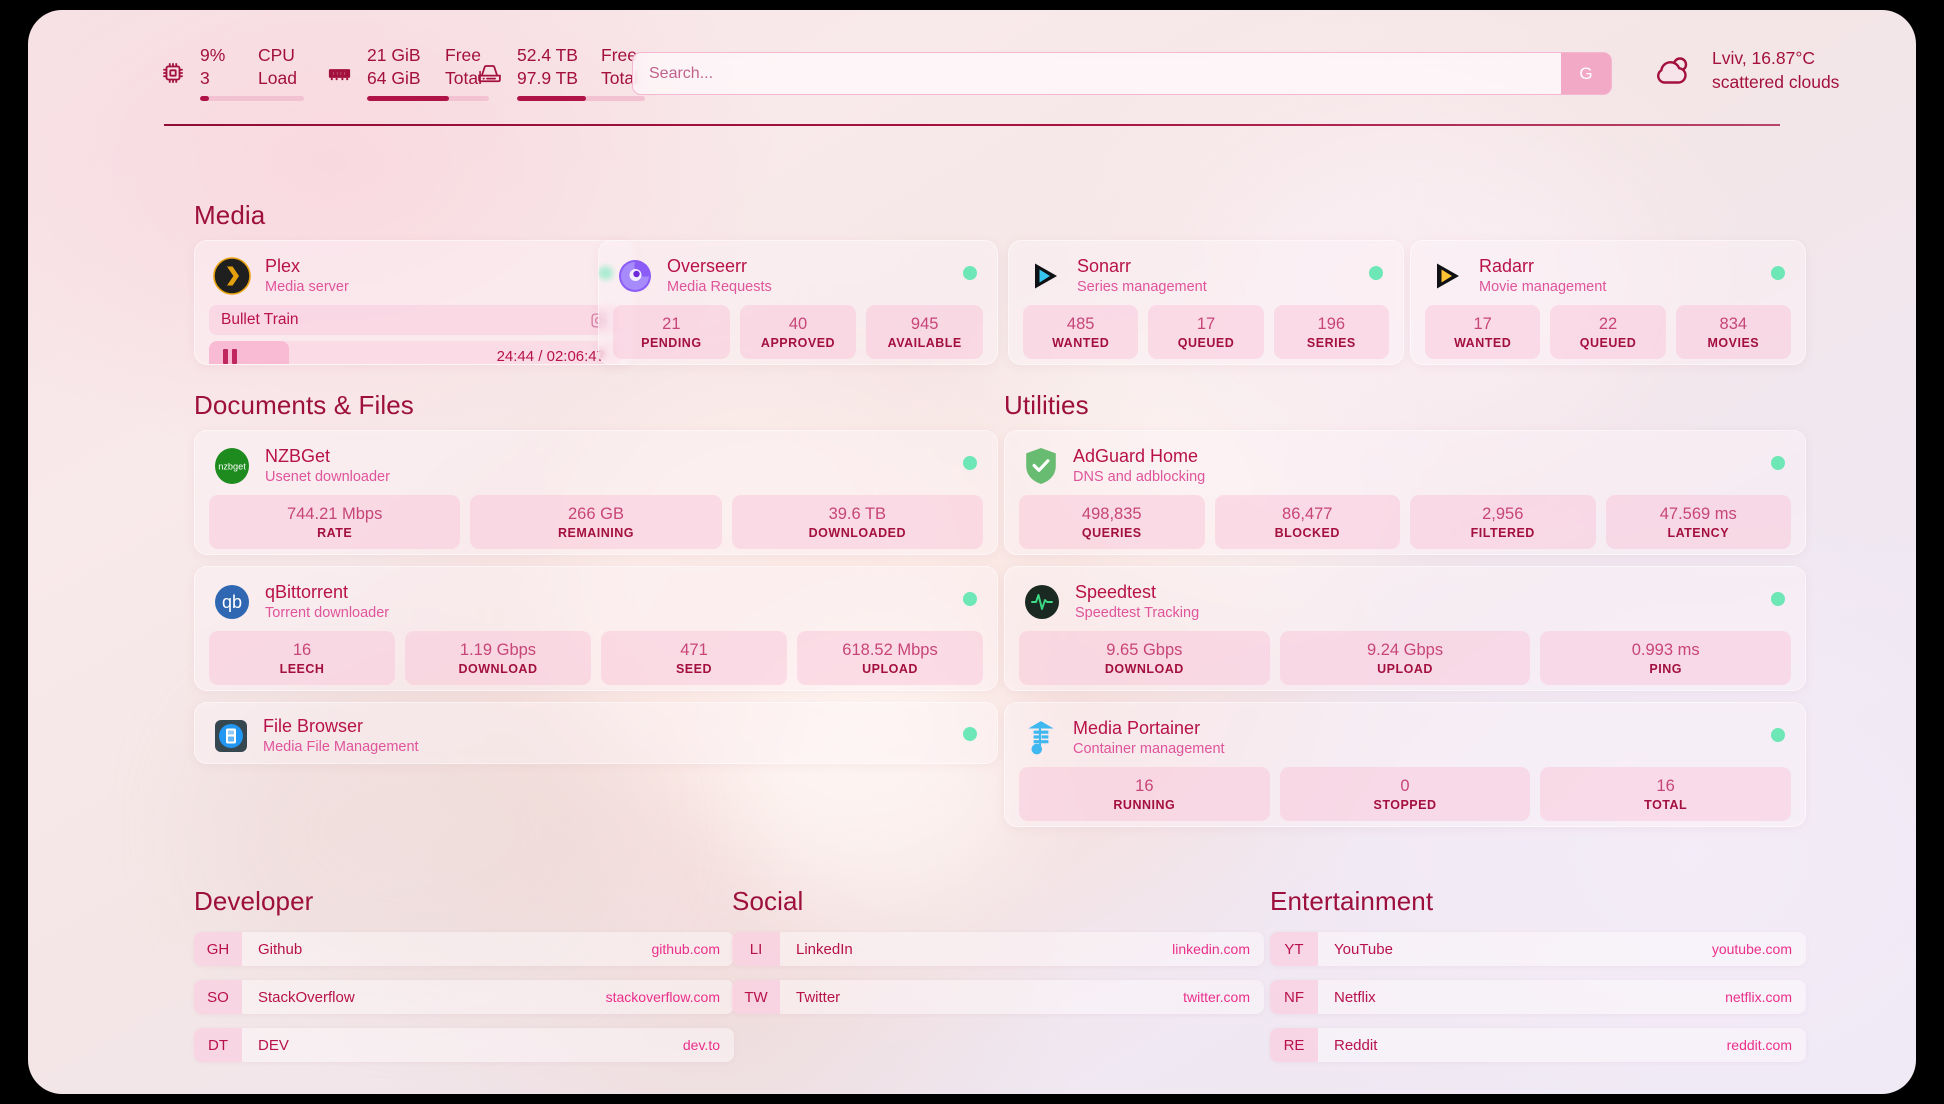  I want to click on bookmark-item-netflix: NF Netflix netflix.com, so click(1538, 997).